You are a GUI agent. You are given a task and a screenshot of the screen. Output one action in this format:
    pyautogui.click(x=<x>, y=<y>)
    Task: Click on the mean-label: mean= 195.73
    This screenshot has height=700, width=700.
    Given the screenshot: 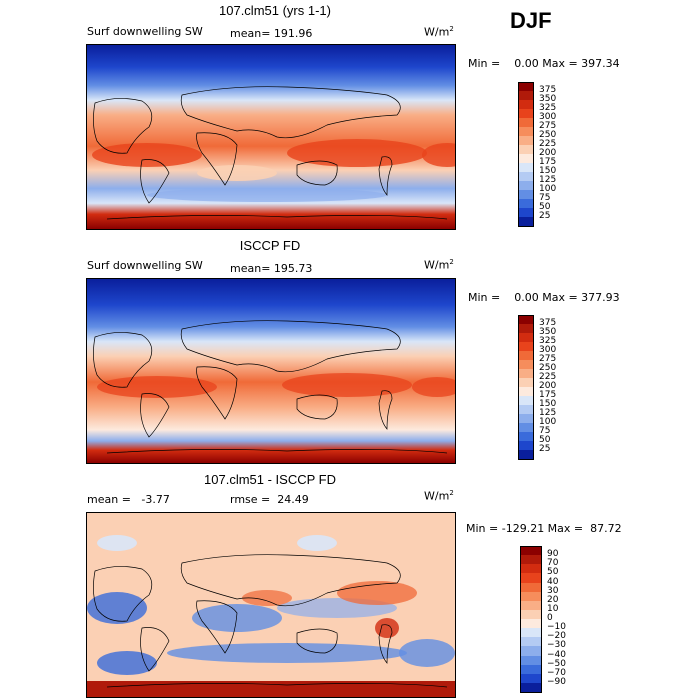 What is the action you would take?
    pyautogui.click(x=271, y=268)
    